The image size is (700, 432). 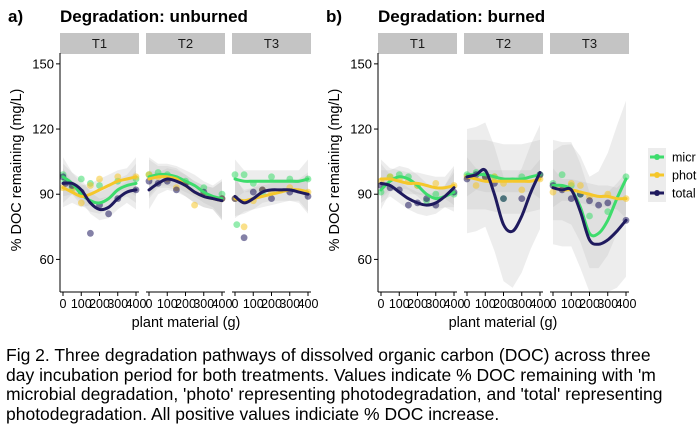 I want to click on legend-item-phot: phot, so click(x=672, y=175).